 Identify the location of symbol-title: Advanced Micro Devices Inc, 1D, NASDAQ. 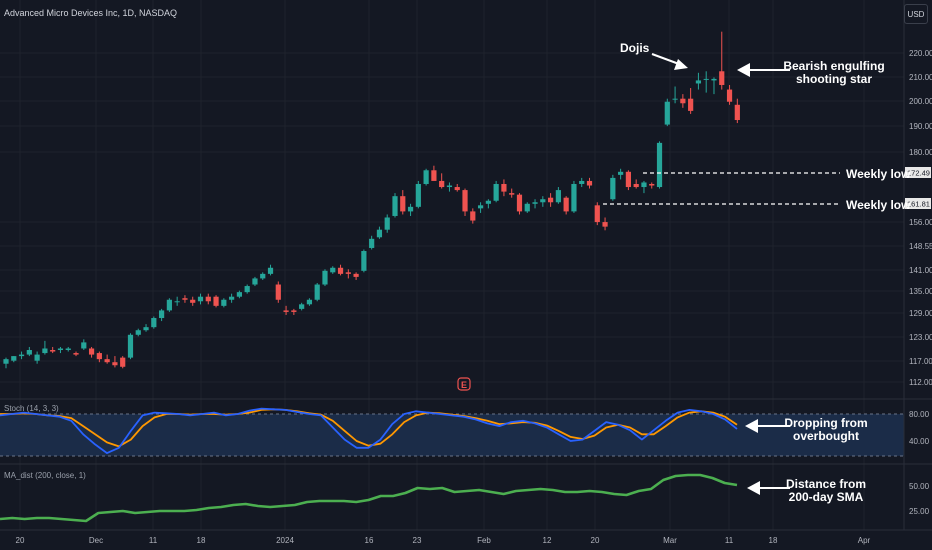
(90, 13).